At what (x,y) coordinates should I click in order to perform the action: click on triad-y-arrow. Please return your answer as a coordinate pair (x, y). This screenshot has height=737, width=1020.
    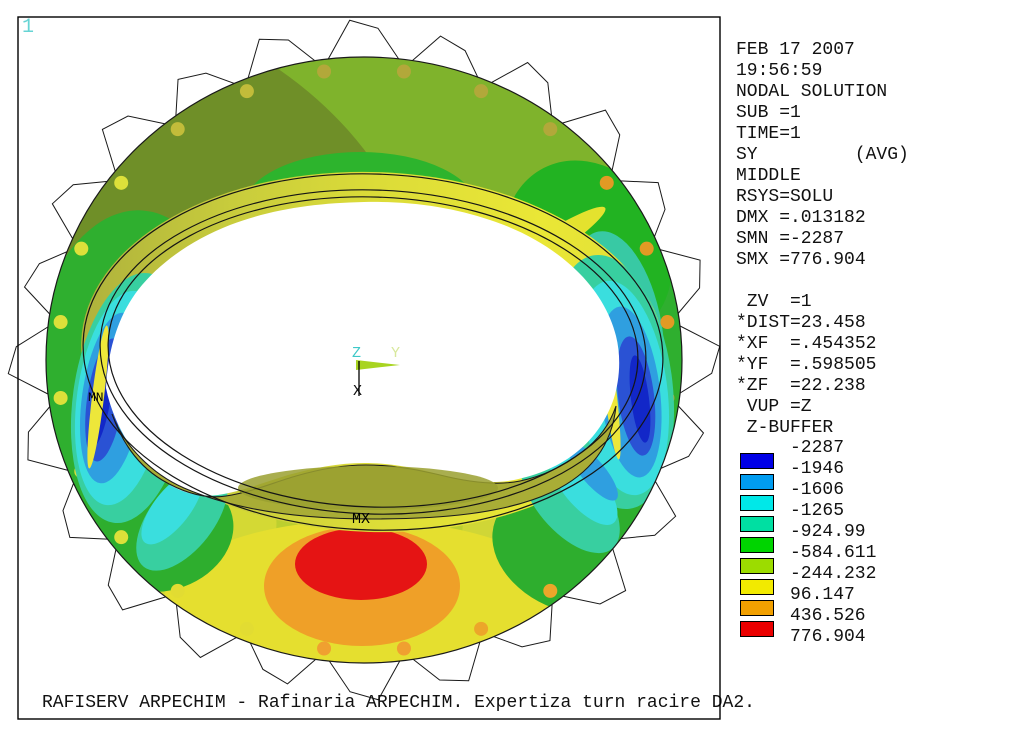
    Looking at the image, I should click on (378, 365).